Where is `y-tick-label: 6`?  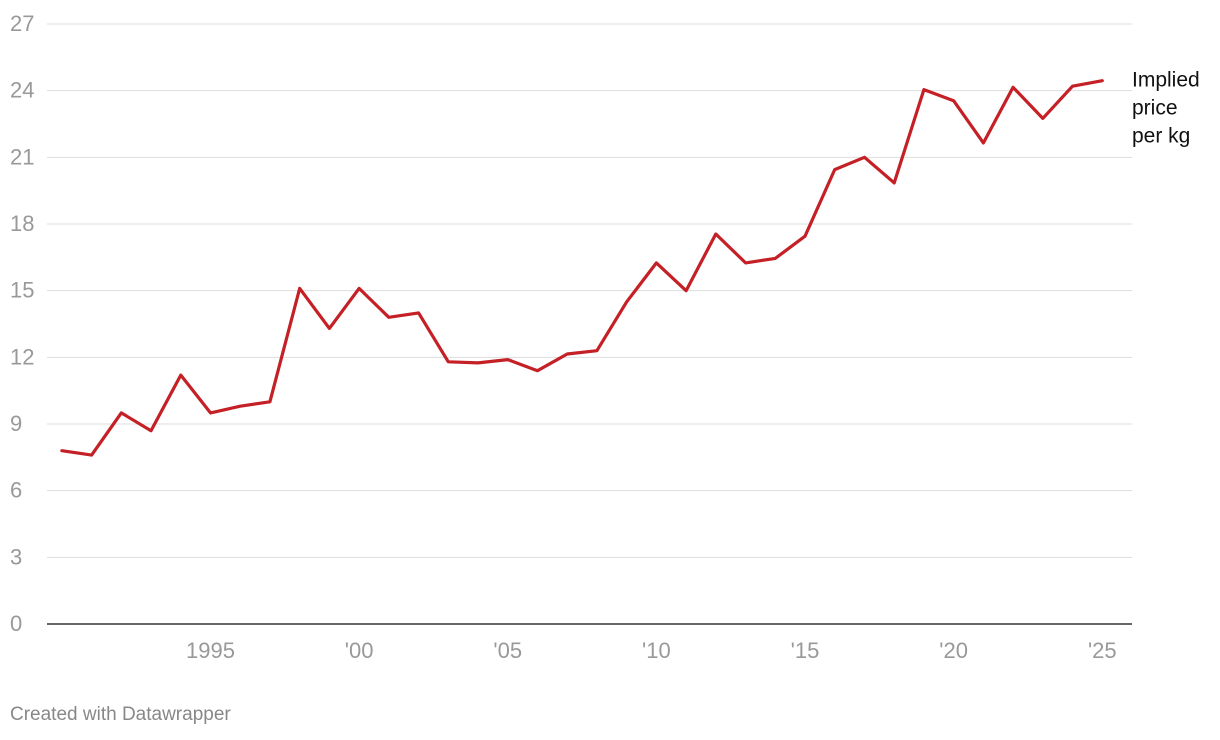
y-tick-label: 6 is located at coordinates (16, 490).